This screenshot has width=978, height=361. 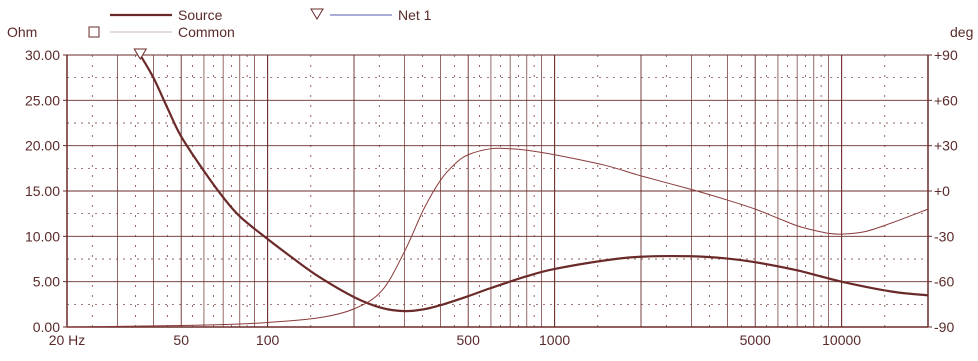 I want to click on y-right-tick-label: +30, so click(x=946, y=146).